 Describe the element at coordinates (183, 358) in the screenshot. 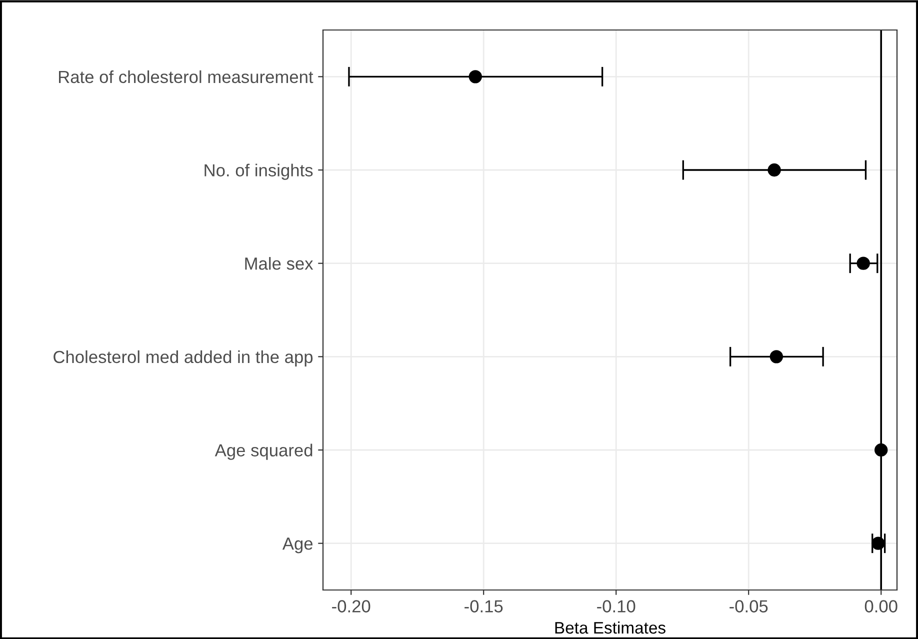

I see `y-tick-label: Cholesterol med added in the app` at that location.